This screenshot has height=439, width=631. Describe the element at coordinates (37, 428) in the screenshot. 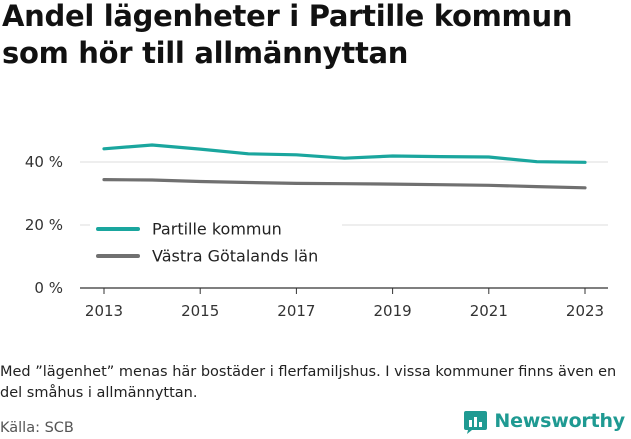

I see `source-label: Källa: SCB` at that location.